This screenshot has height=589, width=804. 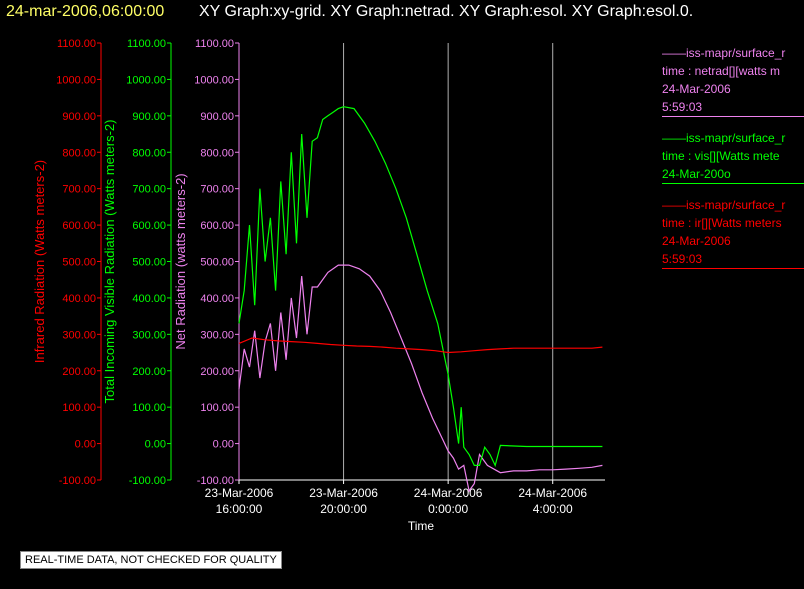 I want to click on y-tick-label-2-11: 1000.00, so click(x=214, y=80).